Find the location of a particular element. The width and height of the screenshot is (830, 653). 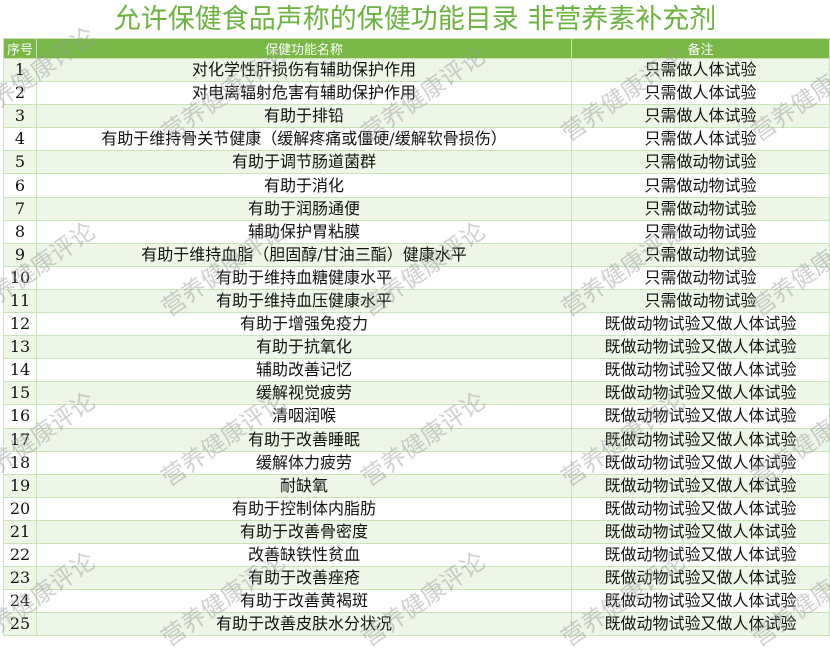

row-index: 8 is located at coordinates (20, 231).